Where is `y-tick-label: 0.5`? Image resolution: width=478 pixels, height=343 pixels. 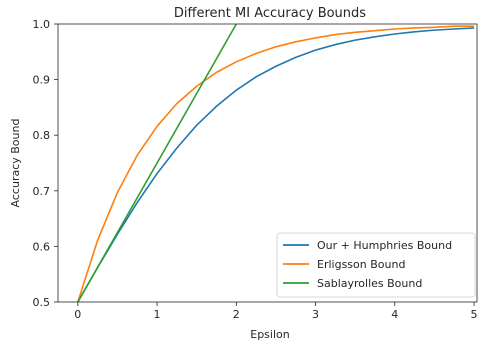
y-tick-label: 0.5 is located at coordinates (42, 302).